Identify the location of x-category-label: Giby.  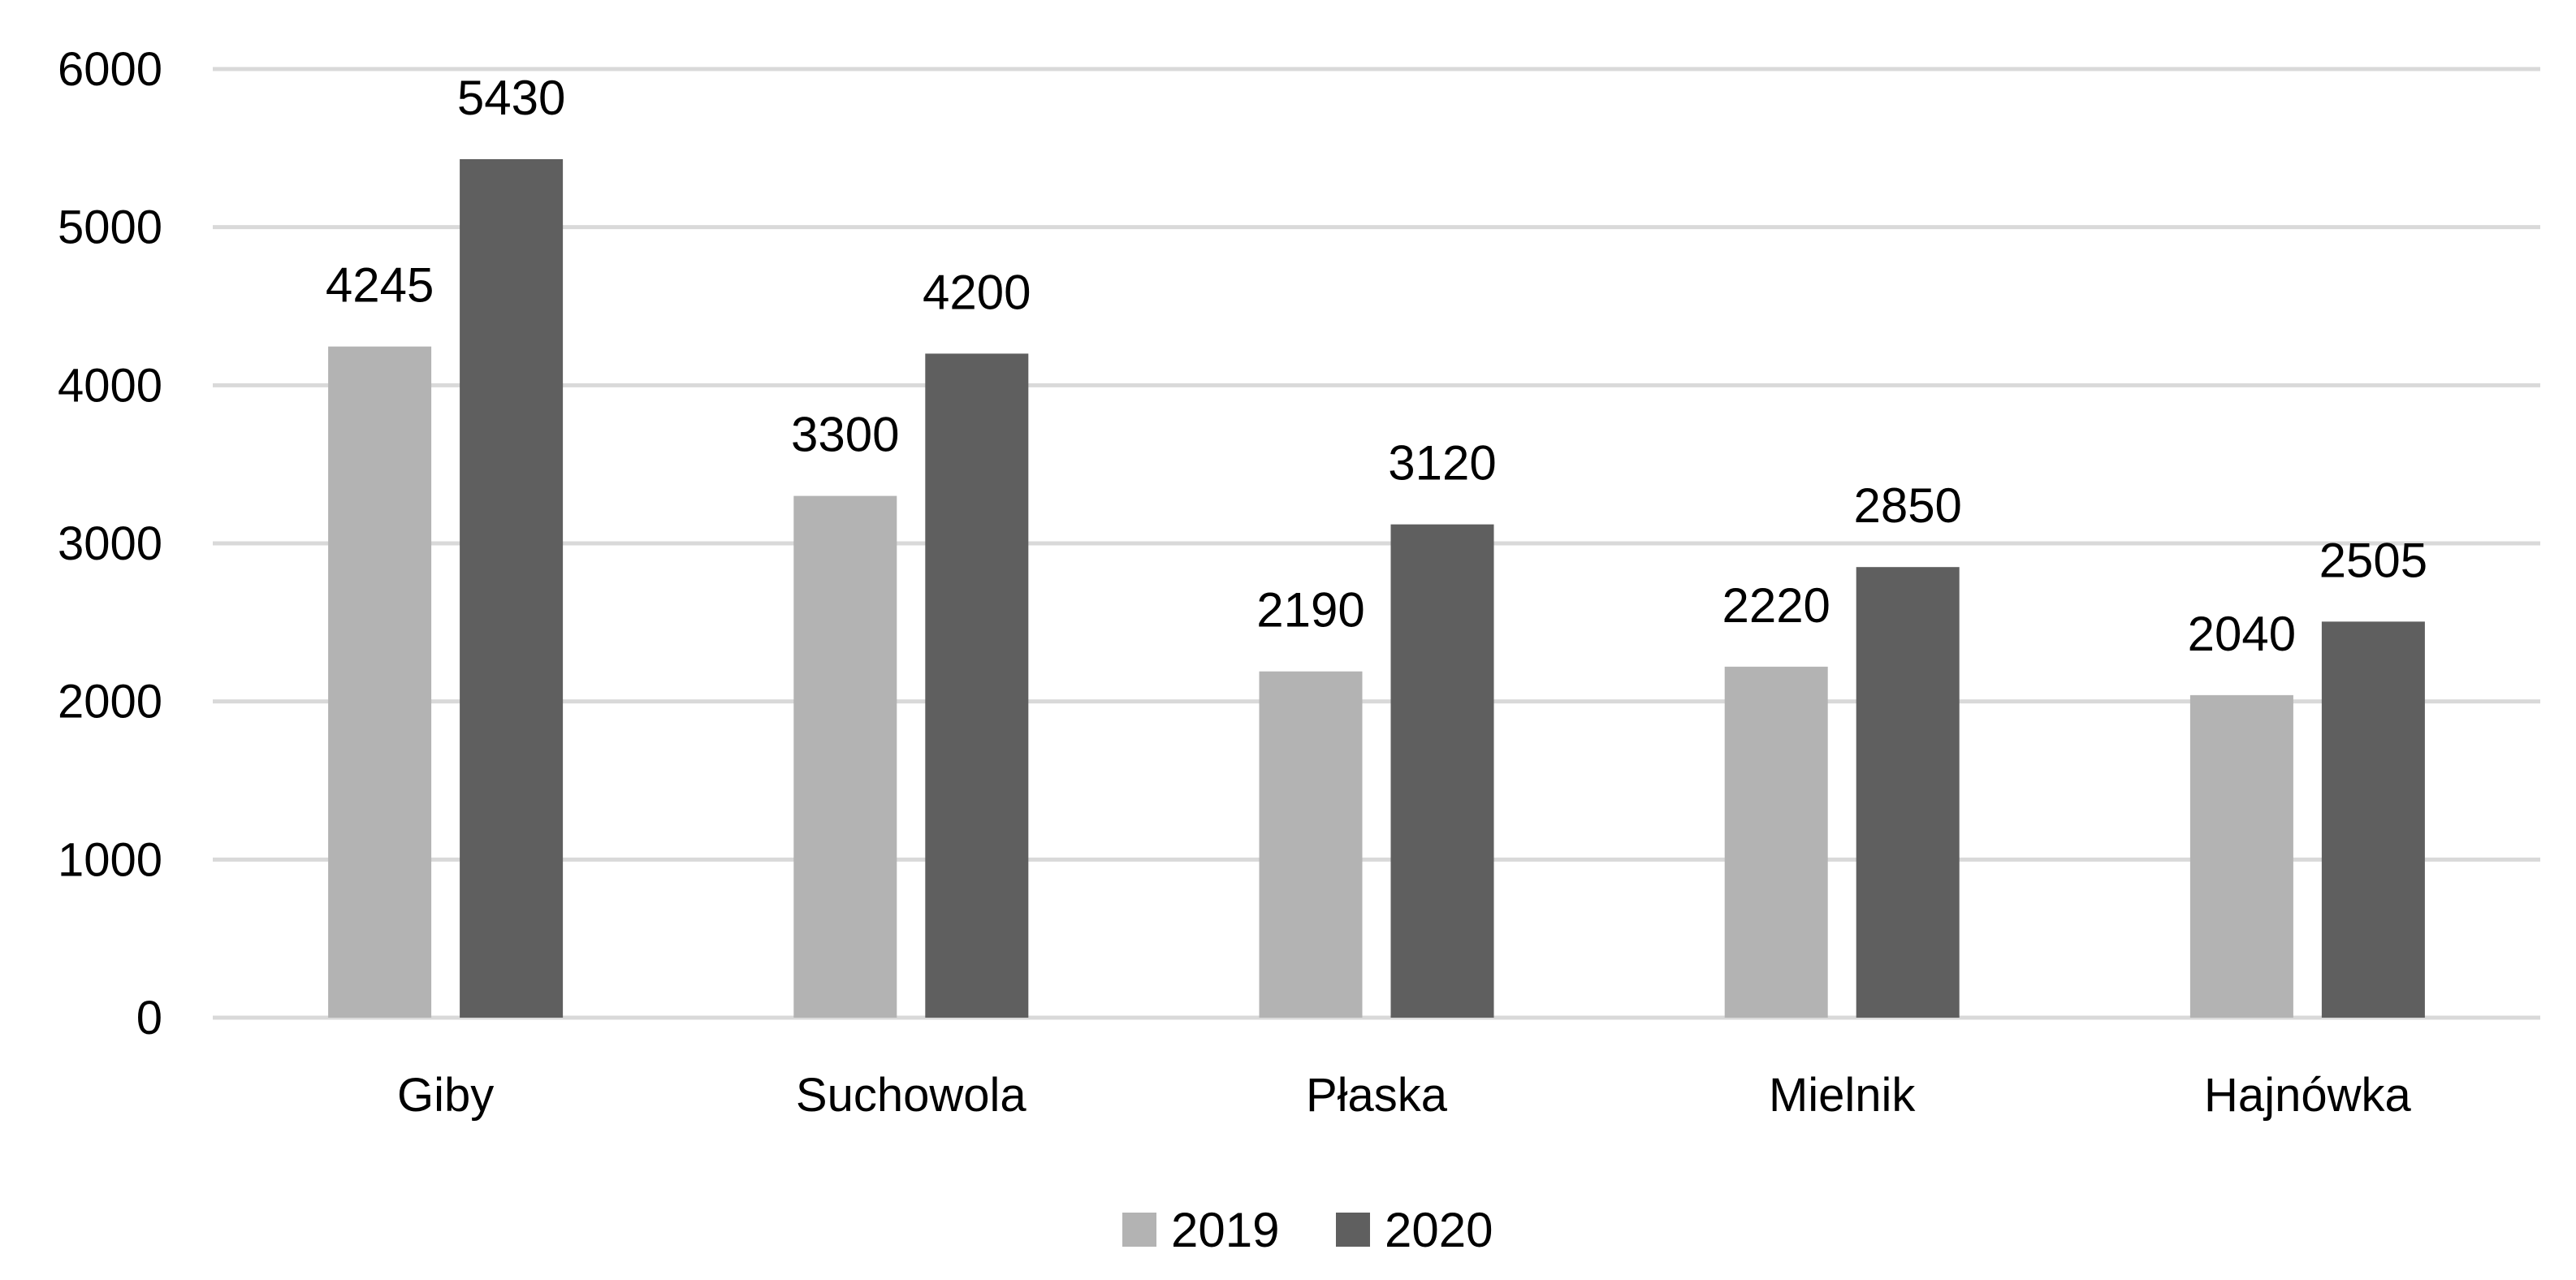
(446, 1095).